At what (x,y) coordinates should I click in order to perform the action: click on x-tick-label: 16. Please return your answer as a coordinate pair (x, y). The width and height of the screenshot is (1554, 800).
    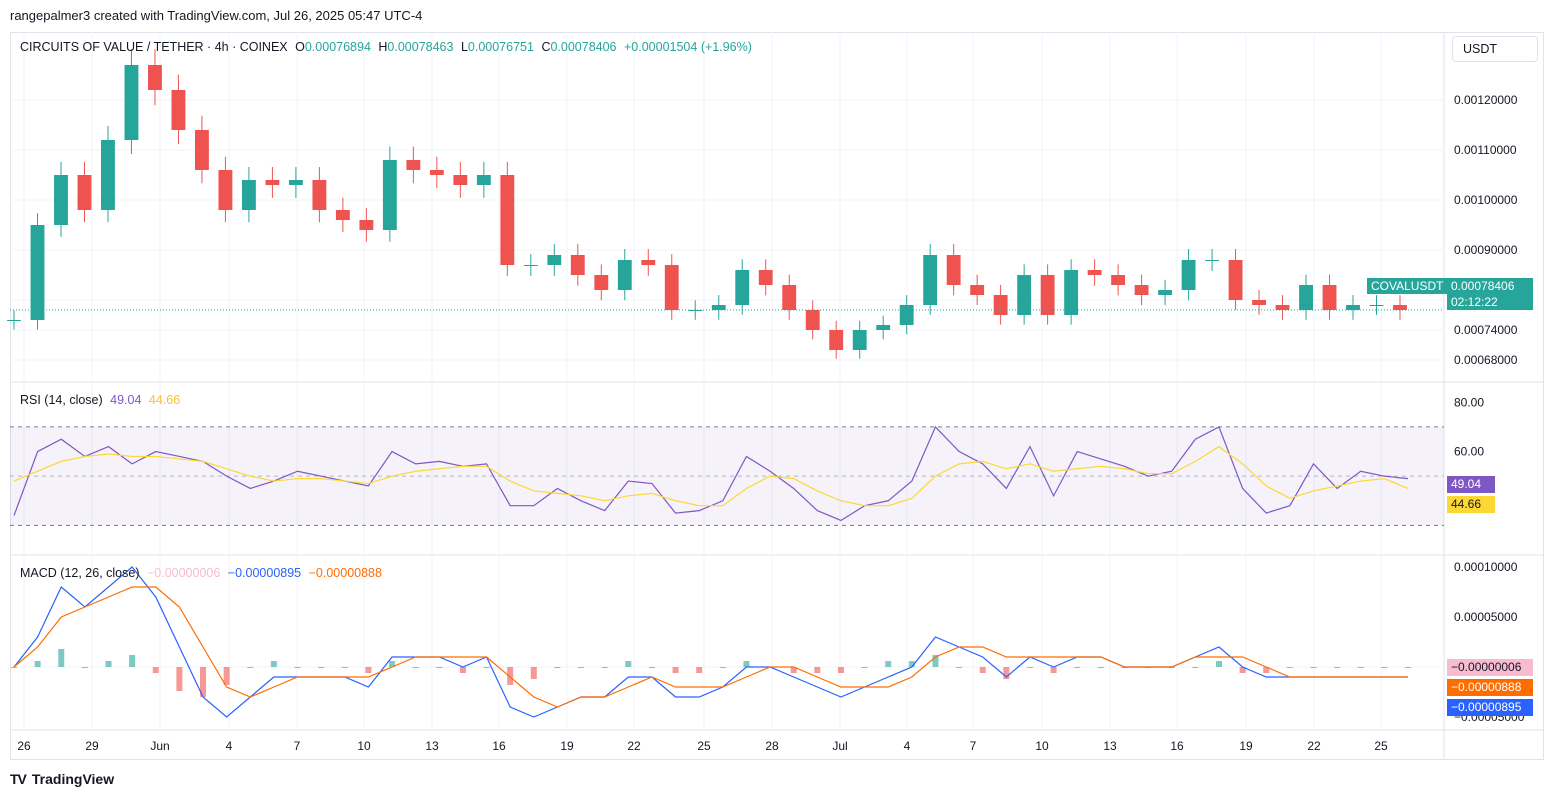
    Looking at the image, I should click on (1177, 746).